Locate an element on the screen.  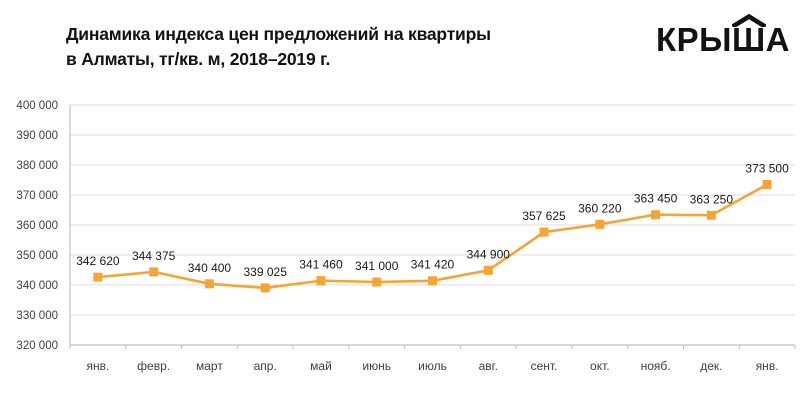
data-point-label: 341 460 is located at coordinates (321, 265).